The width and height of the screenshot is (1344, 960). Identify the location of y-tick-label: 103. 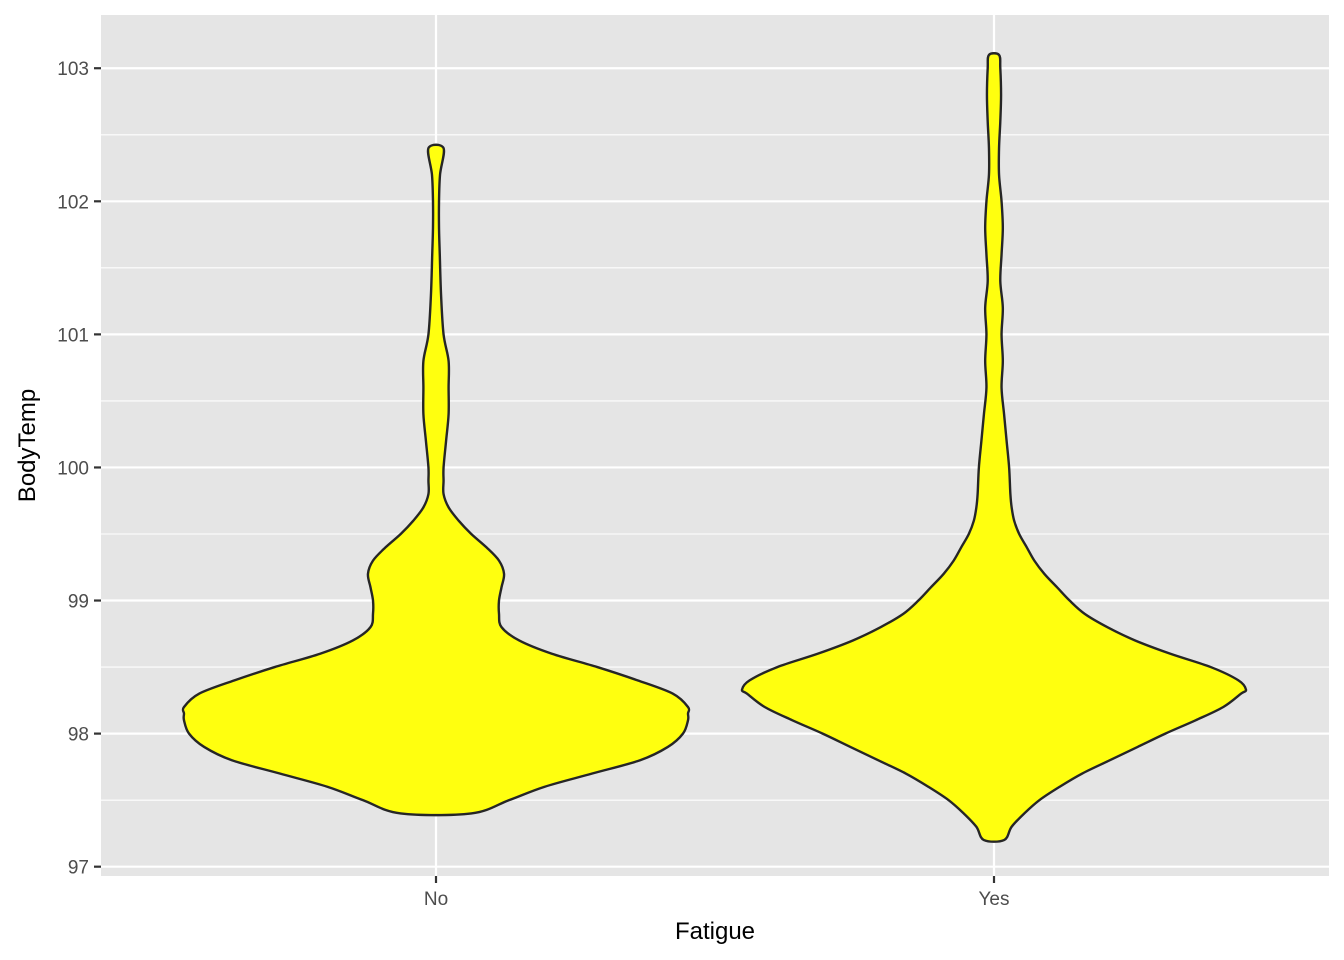
(73, 69).